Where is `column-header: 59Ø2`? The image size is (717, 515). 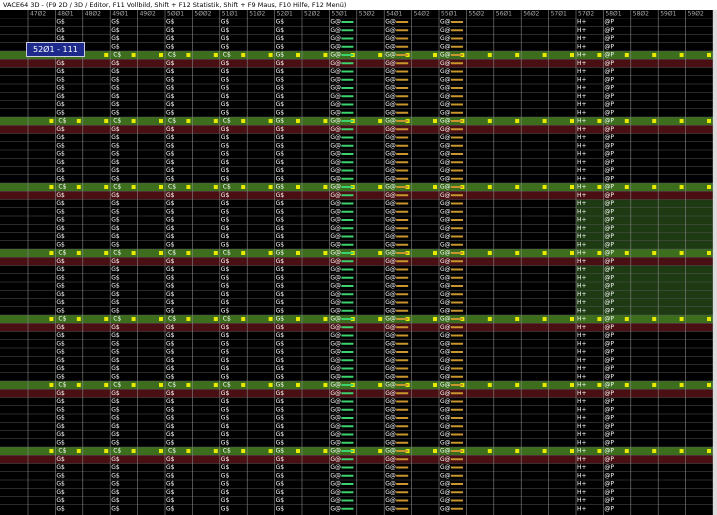
column-header: 59Ø2 is located at coordinates (696, 14).